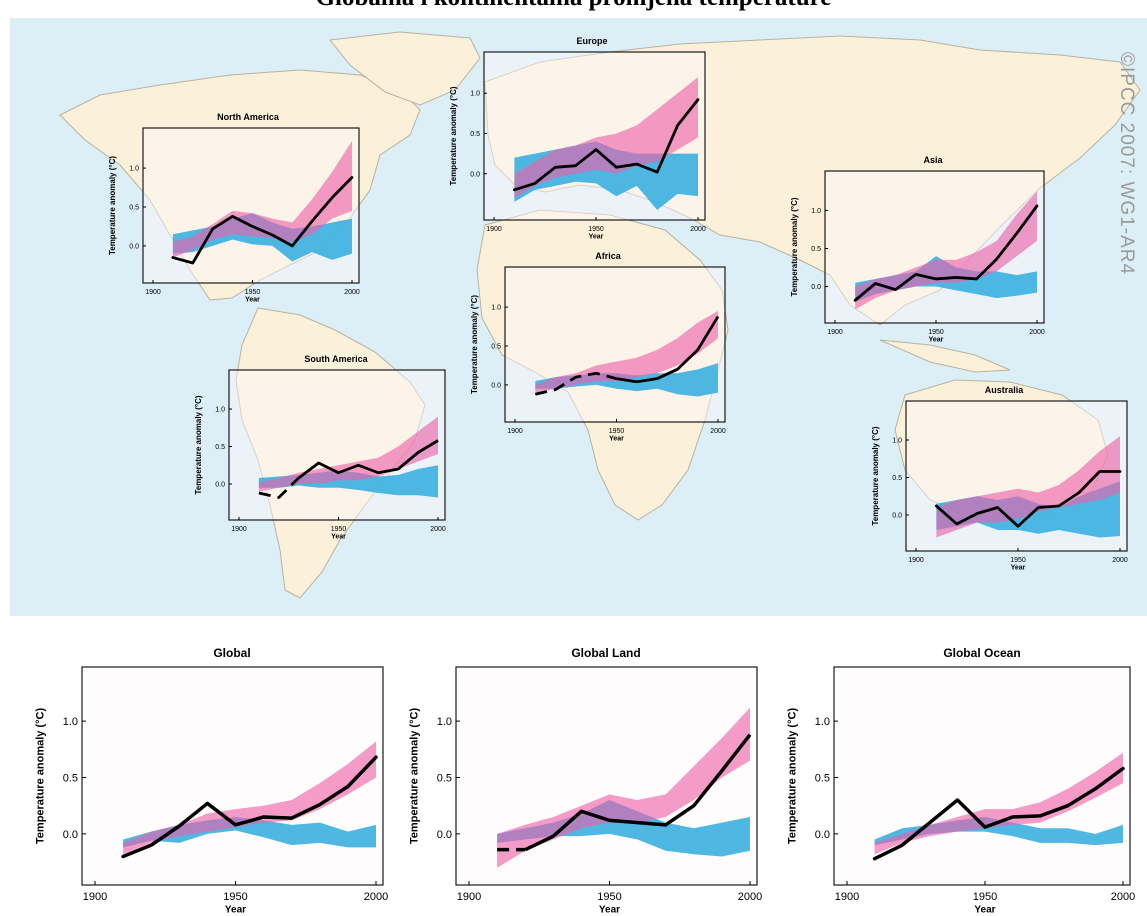 The image size is (1147, 916). What do you see at coordinates (981, 653) in the screenshot?
I see `panel-title: Global Ocean` at bounding box center [981, 653].